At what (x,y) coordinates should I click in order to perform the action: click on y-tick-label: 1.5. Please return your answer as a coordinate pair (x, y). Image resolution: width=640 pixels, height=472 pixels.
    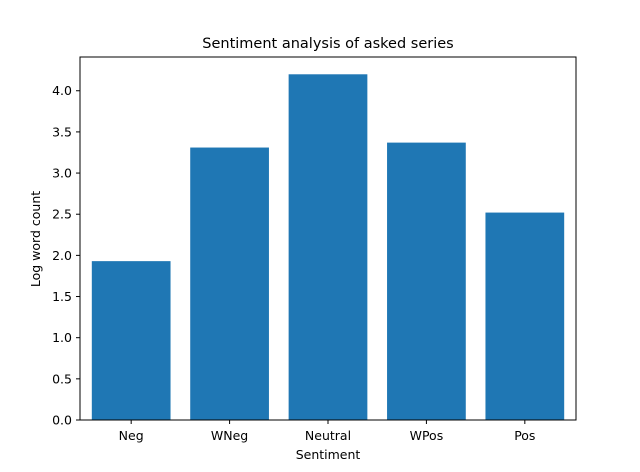
    Looking at the image, I should click on (62, 296).